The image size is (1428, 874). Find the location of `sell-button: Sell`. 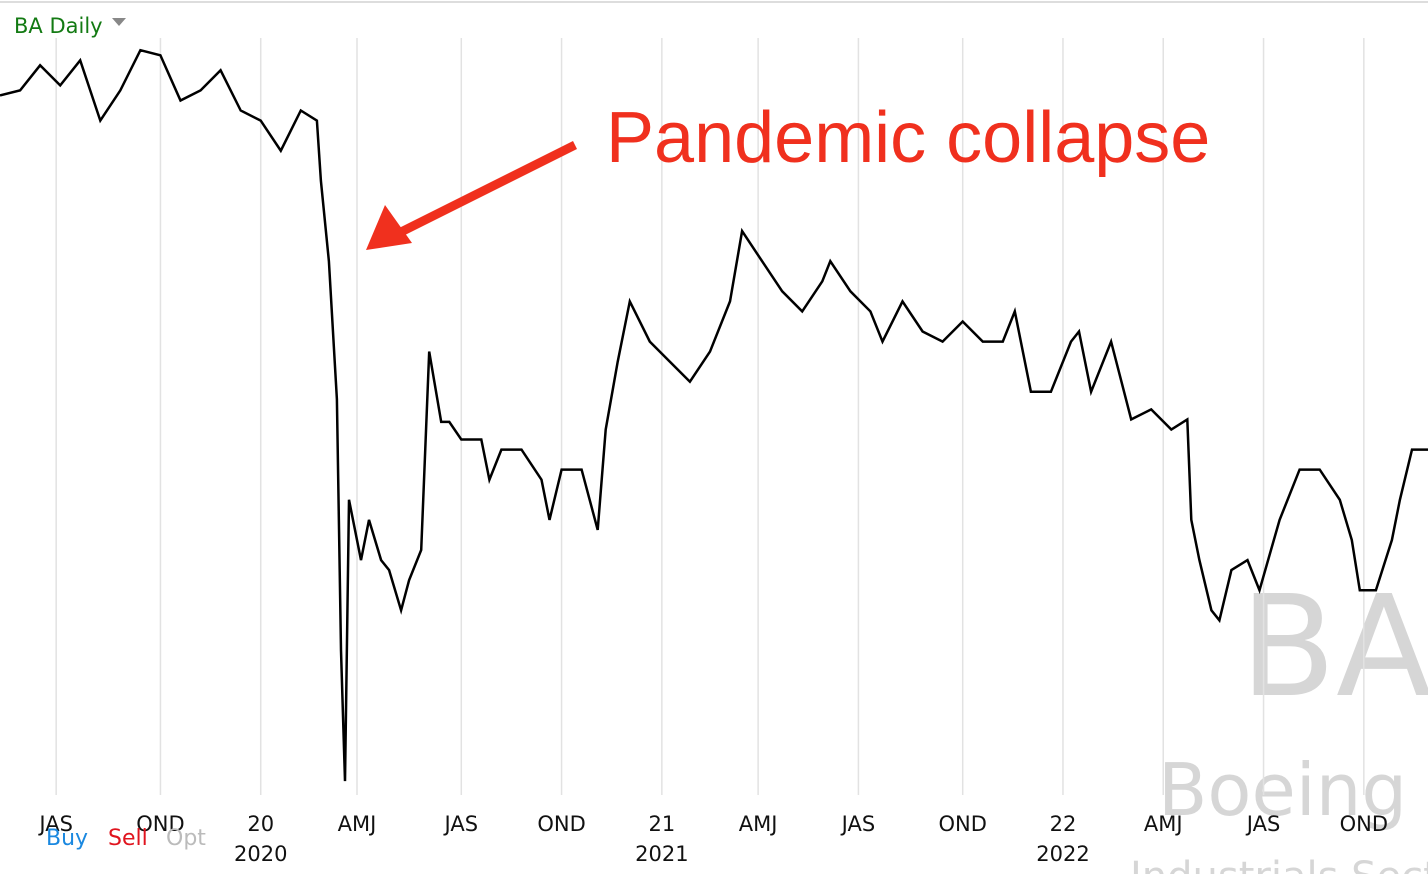

sell-button: Sell is located at coordinates (128, 838).